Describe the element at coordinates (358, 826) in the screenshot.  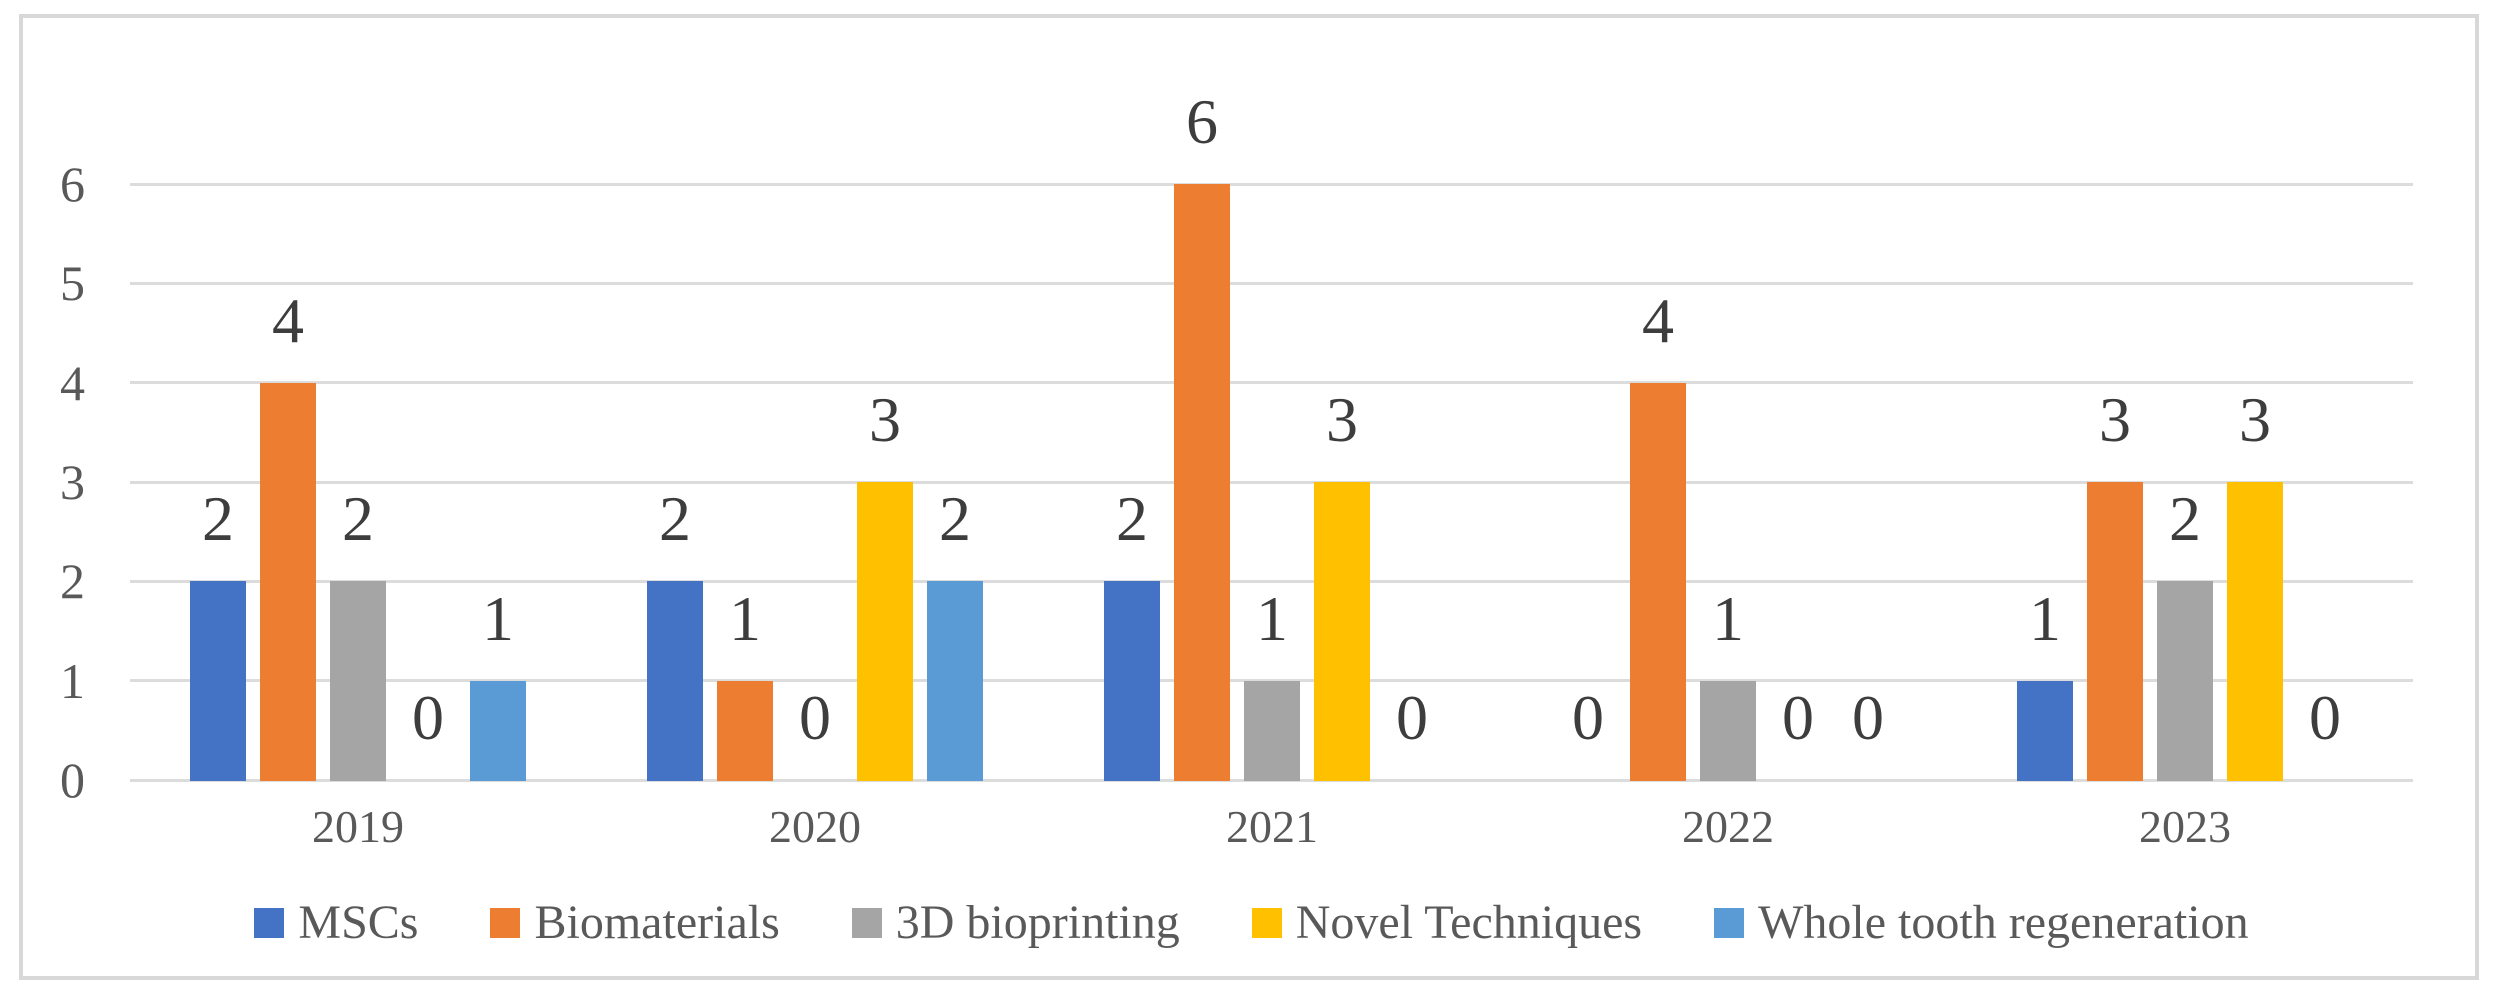
I see `x-category-label-2019: 2019` at that location.